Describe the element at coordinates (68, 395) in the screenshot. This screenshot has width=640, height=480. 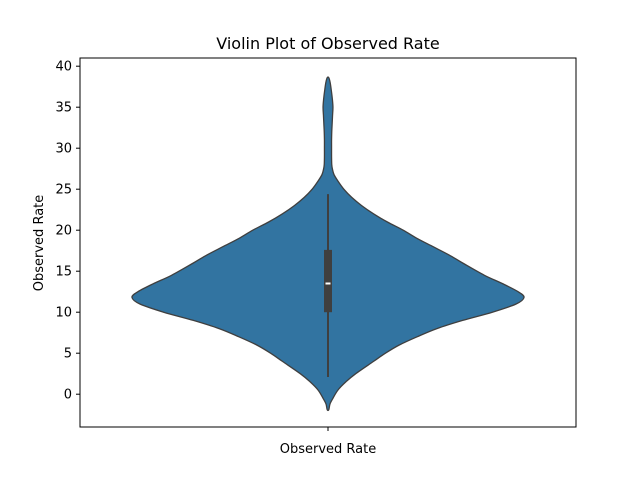
I see `y-tick-label: 0` at that location.